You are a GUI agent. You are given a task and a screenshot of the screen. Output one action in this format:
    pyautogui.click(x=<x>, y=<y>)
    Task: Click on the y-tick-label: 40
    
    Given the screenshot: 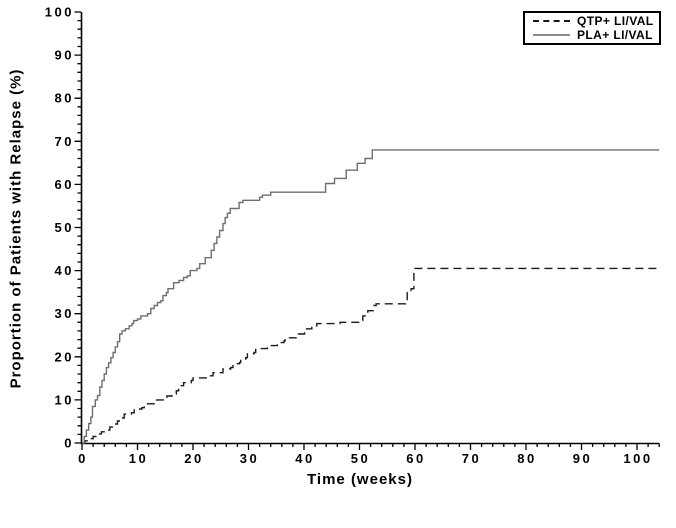 What is the action you would take?
    pyautogui.click(x=64, y=270)
    